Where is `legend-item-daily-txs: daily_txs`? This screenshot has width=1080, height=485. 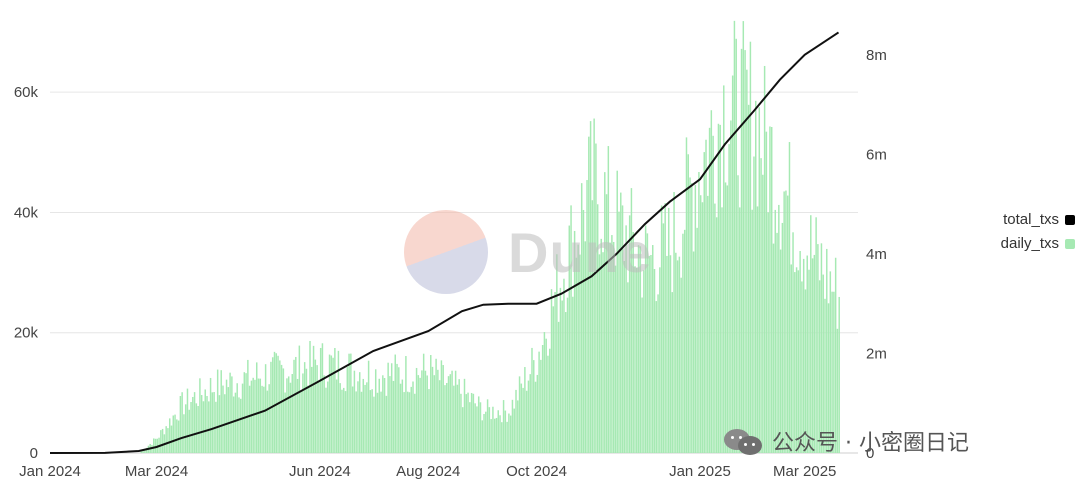 legend-item-daily-txs: daily_txs is located at coordinates (1030, 244).